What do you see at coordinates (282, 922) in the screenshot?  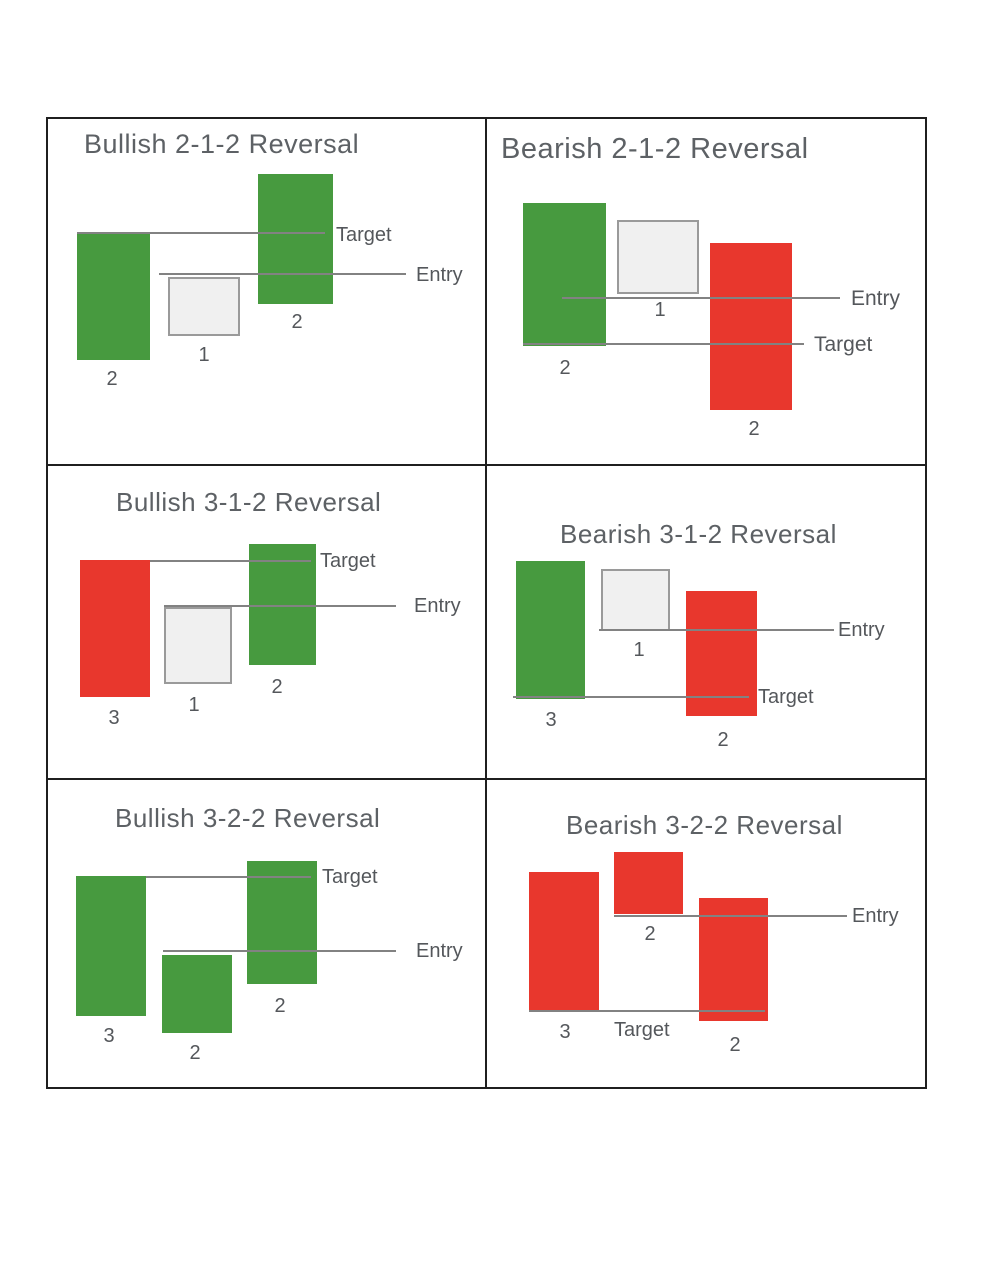 I see `bull-candle-2-right` at bounding box center [282, 922].